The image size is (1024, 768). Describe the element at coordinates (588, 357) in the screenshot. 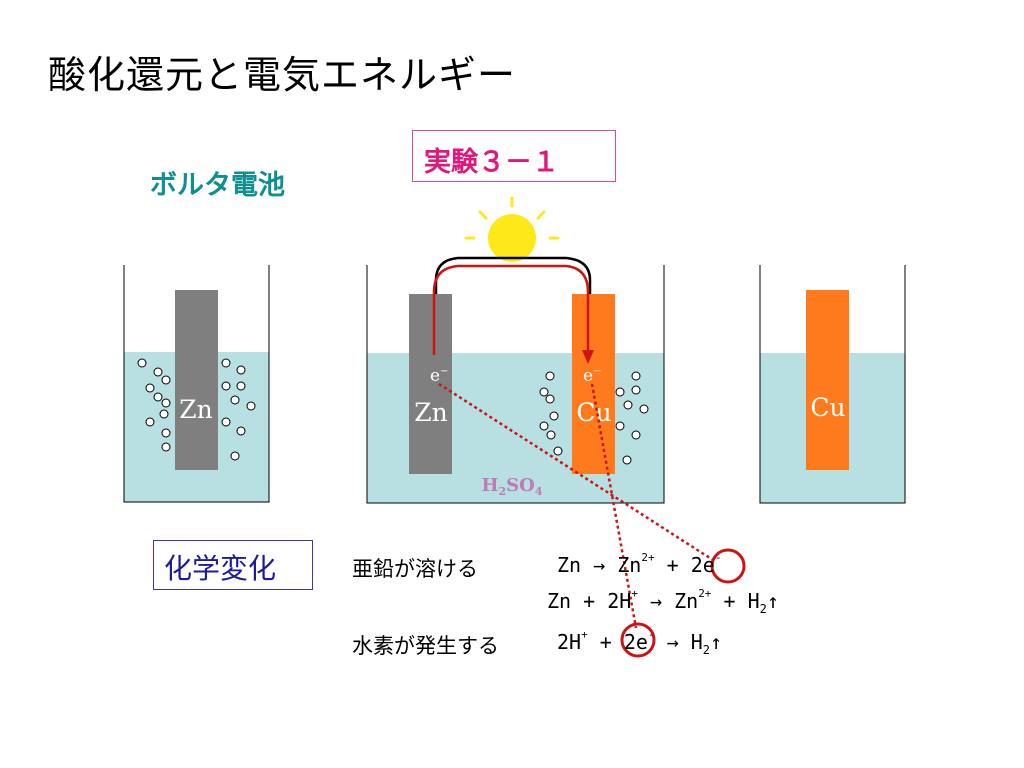

I see `electron-flow-arrowhead` at that location.